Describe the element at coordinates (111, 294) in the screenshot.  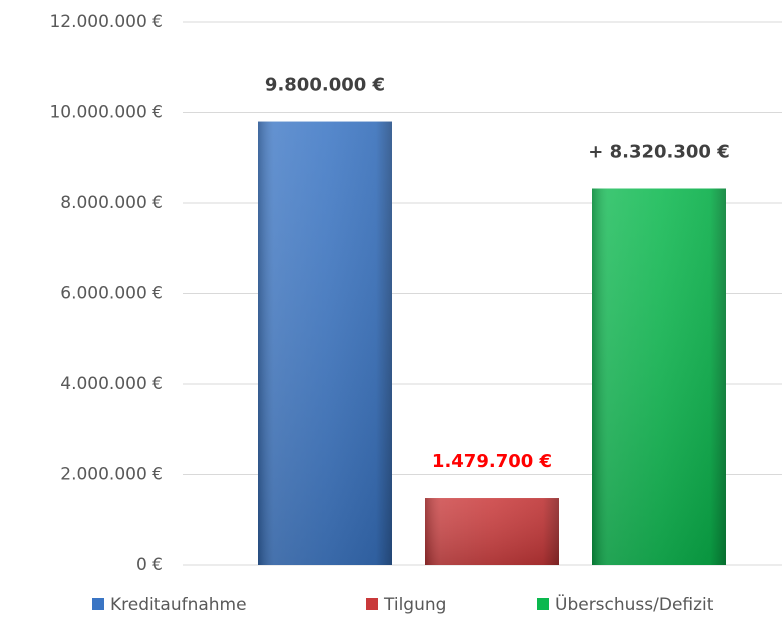
I see `y-tick-label: 6.000.000 €` at that location.